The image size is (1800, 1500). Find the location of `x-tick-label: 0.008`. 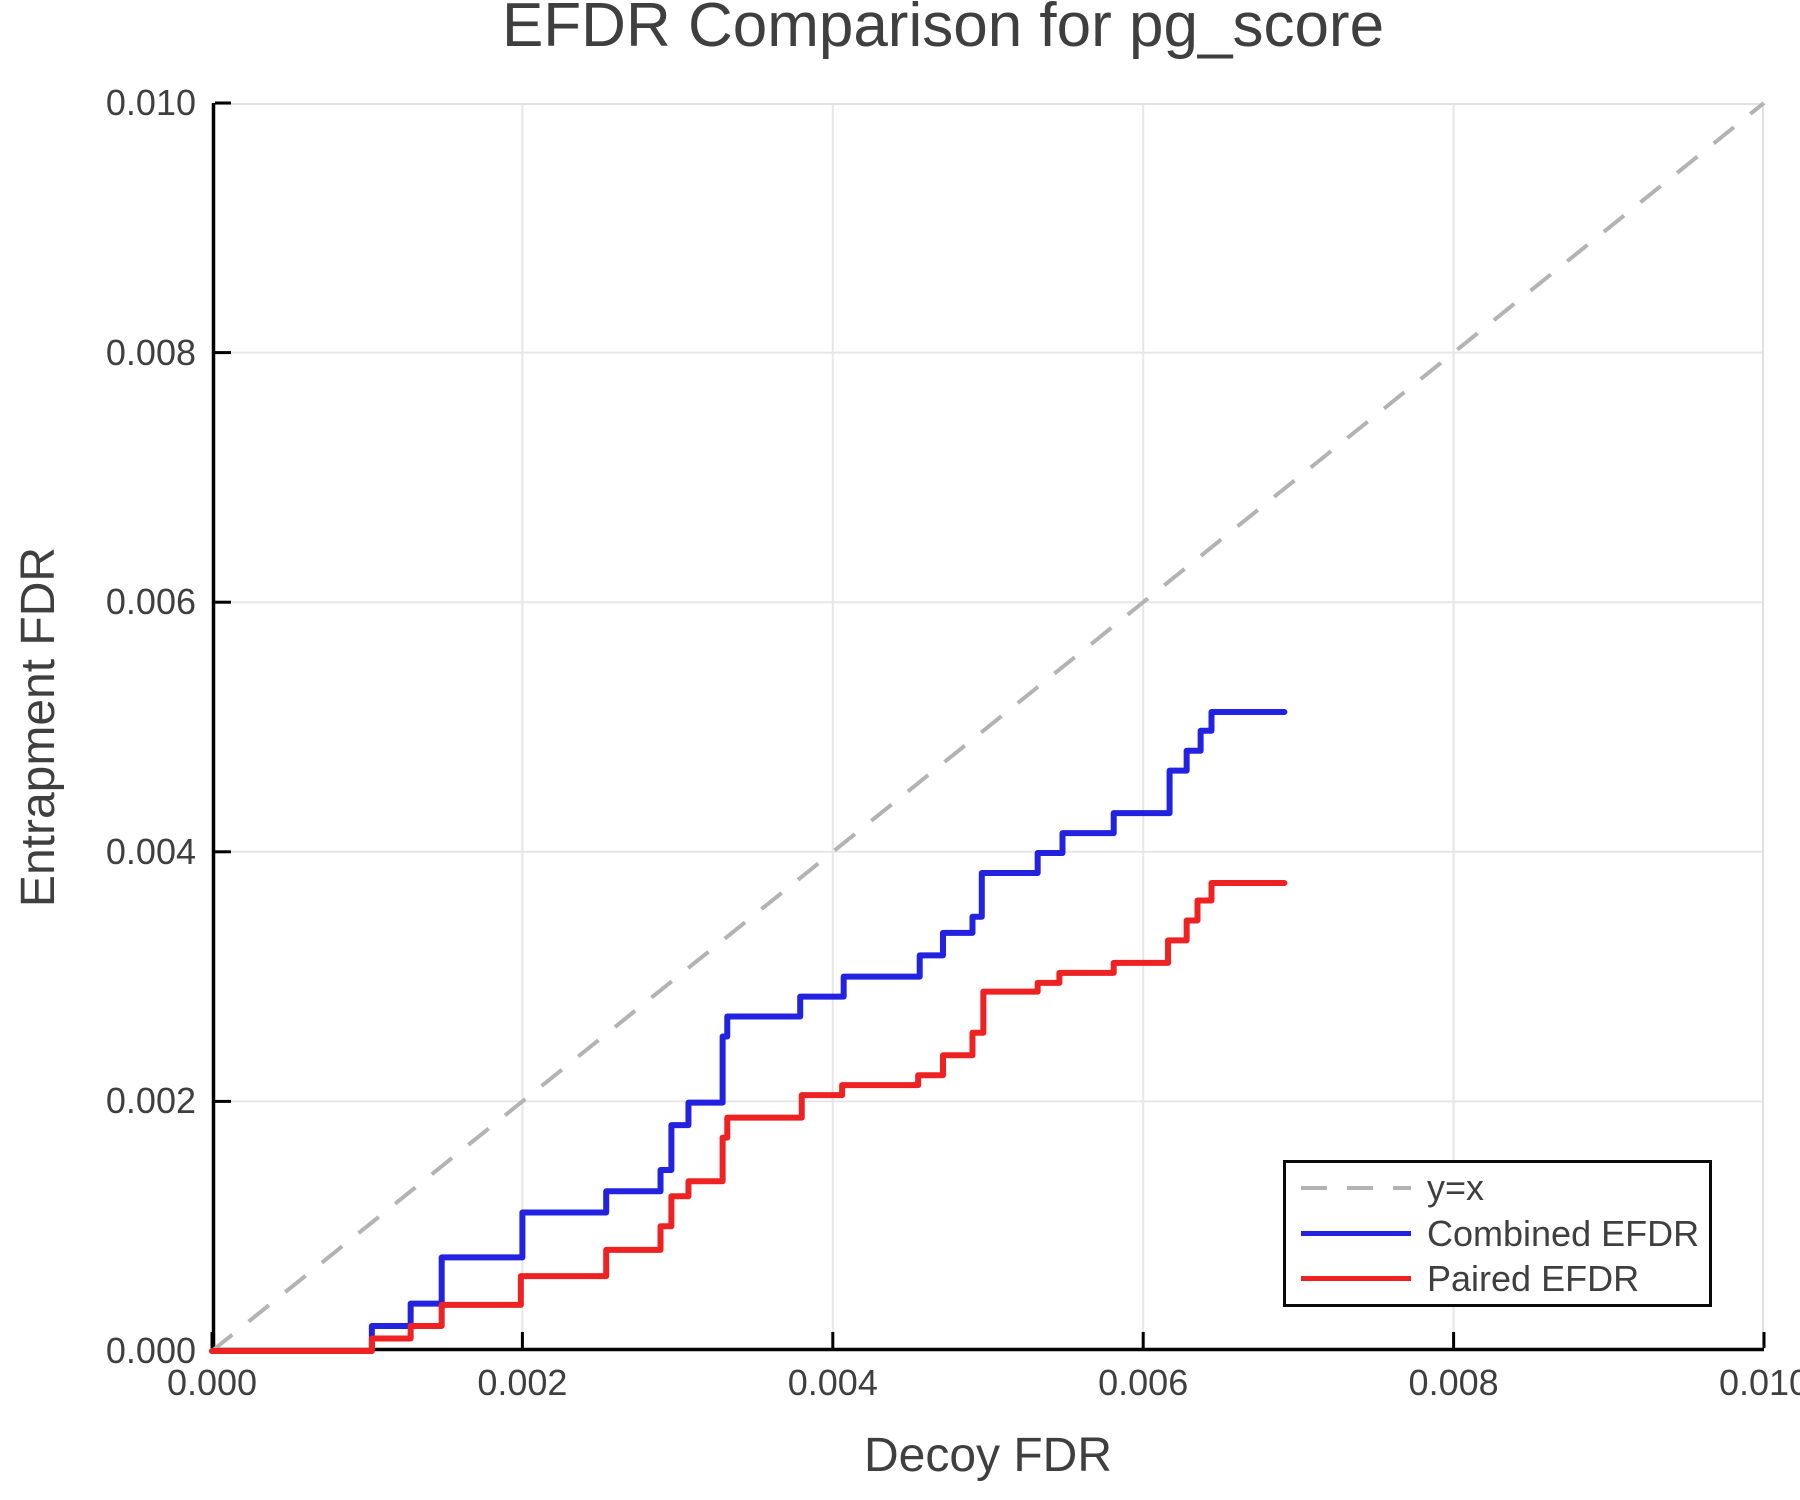

x-tick-label: 0.008 is located at coordinates (1453, 1382).